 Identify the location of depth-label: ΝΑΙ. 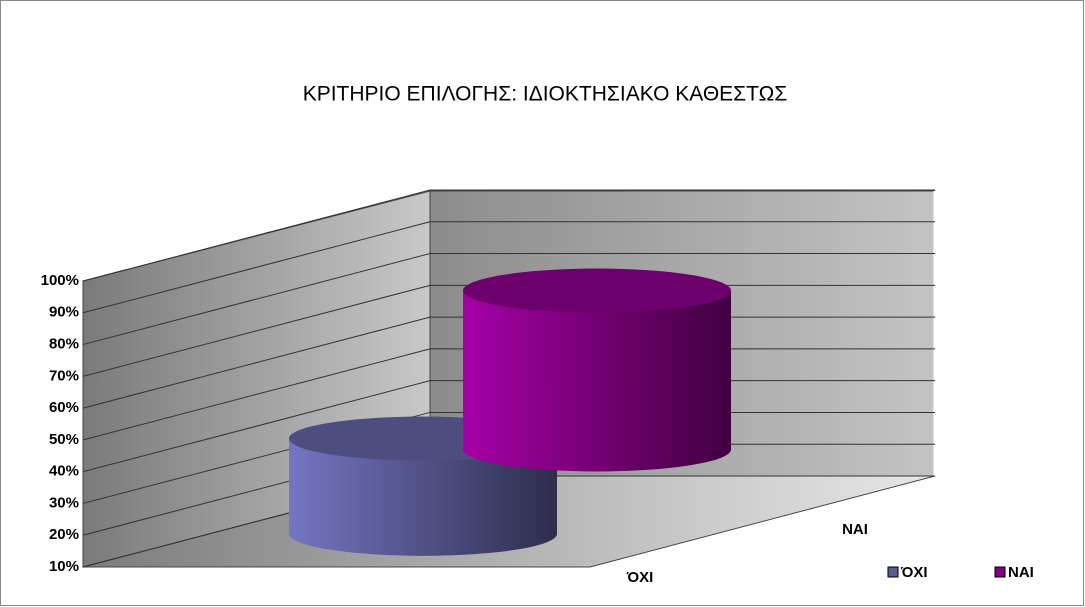
(855, 529).